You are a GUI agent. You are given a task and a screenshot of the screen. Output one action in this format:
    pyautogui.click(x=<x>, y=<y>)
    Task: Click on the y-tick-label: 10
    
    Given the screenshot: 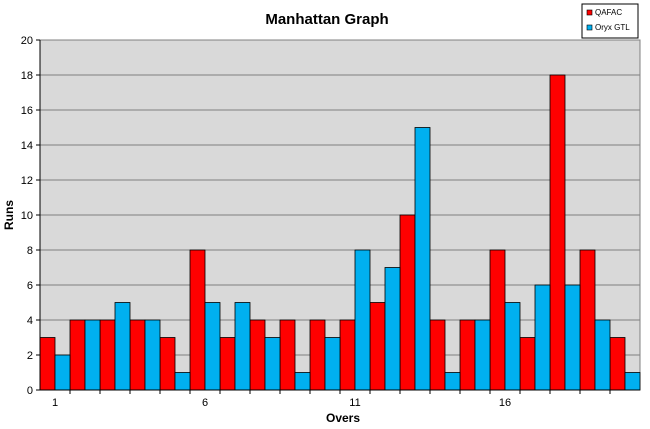 What is the action you would take?
    pyautogui.click(x=27, y=216)
    